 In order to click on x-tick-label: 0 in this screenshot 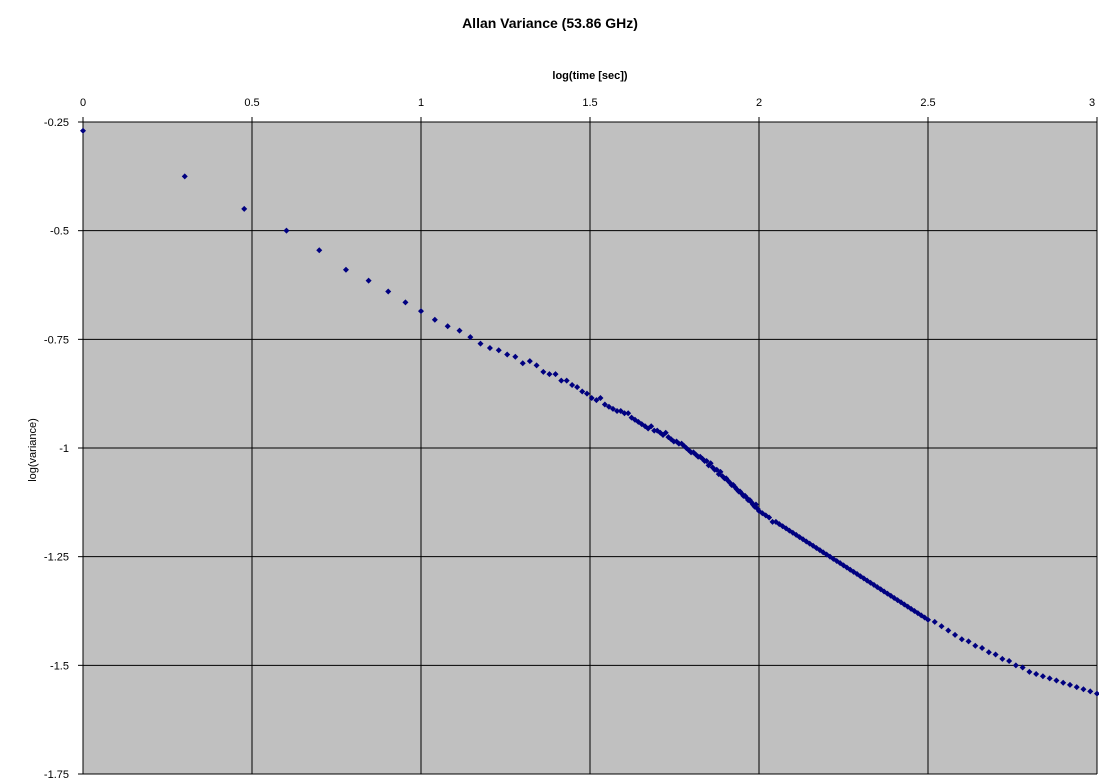, I will do `click(83, 103)`.